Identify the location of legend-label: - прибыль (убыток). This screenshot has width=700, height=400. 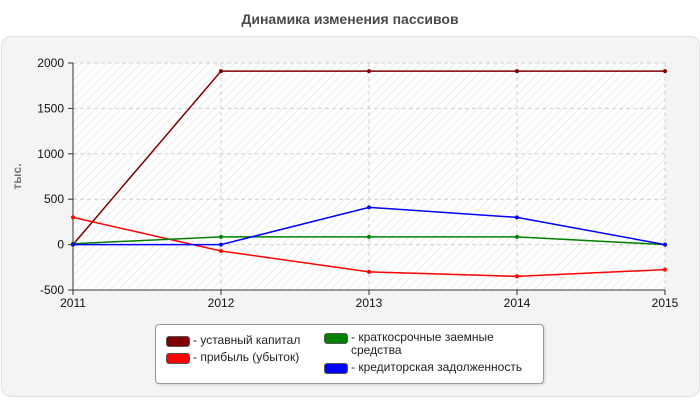
(246, 357).